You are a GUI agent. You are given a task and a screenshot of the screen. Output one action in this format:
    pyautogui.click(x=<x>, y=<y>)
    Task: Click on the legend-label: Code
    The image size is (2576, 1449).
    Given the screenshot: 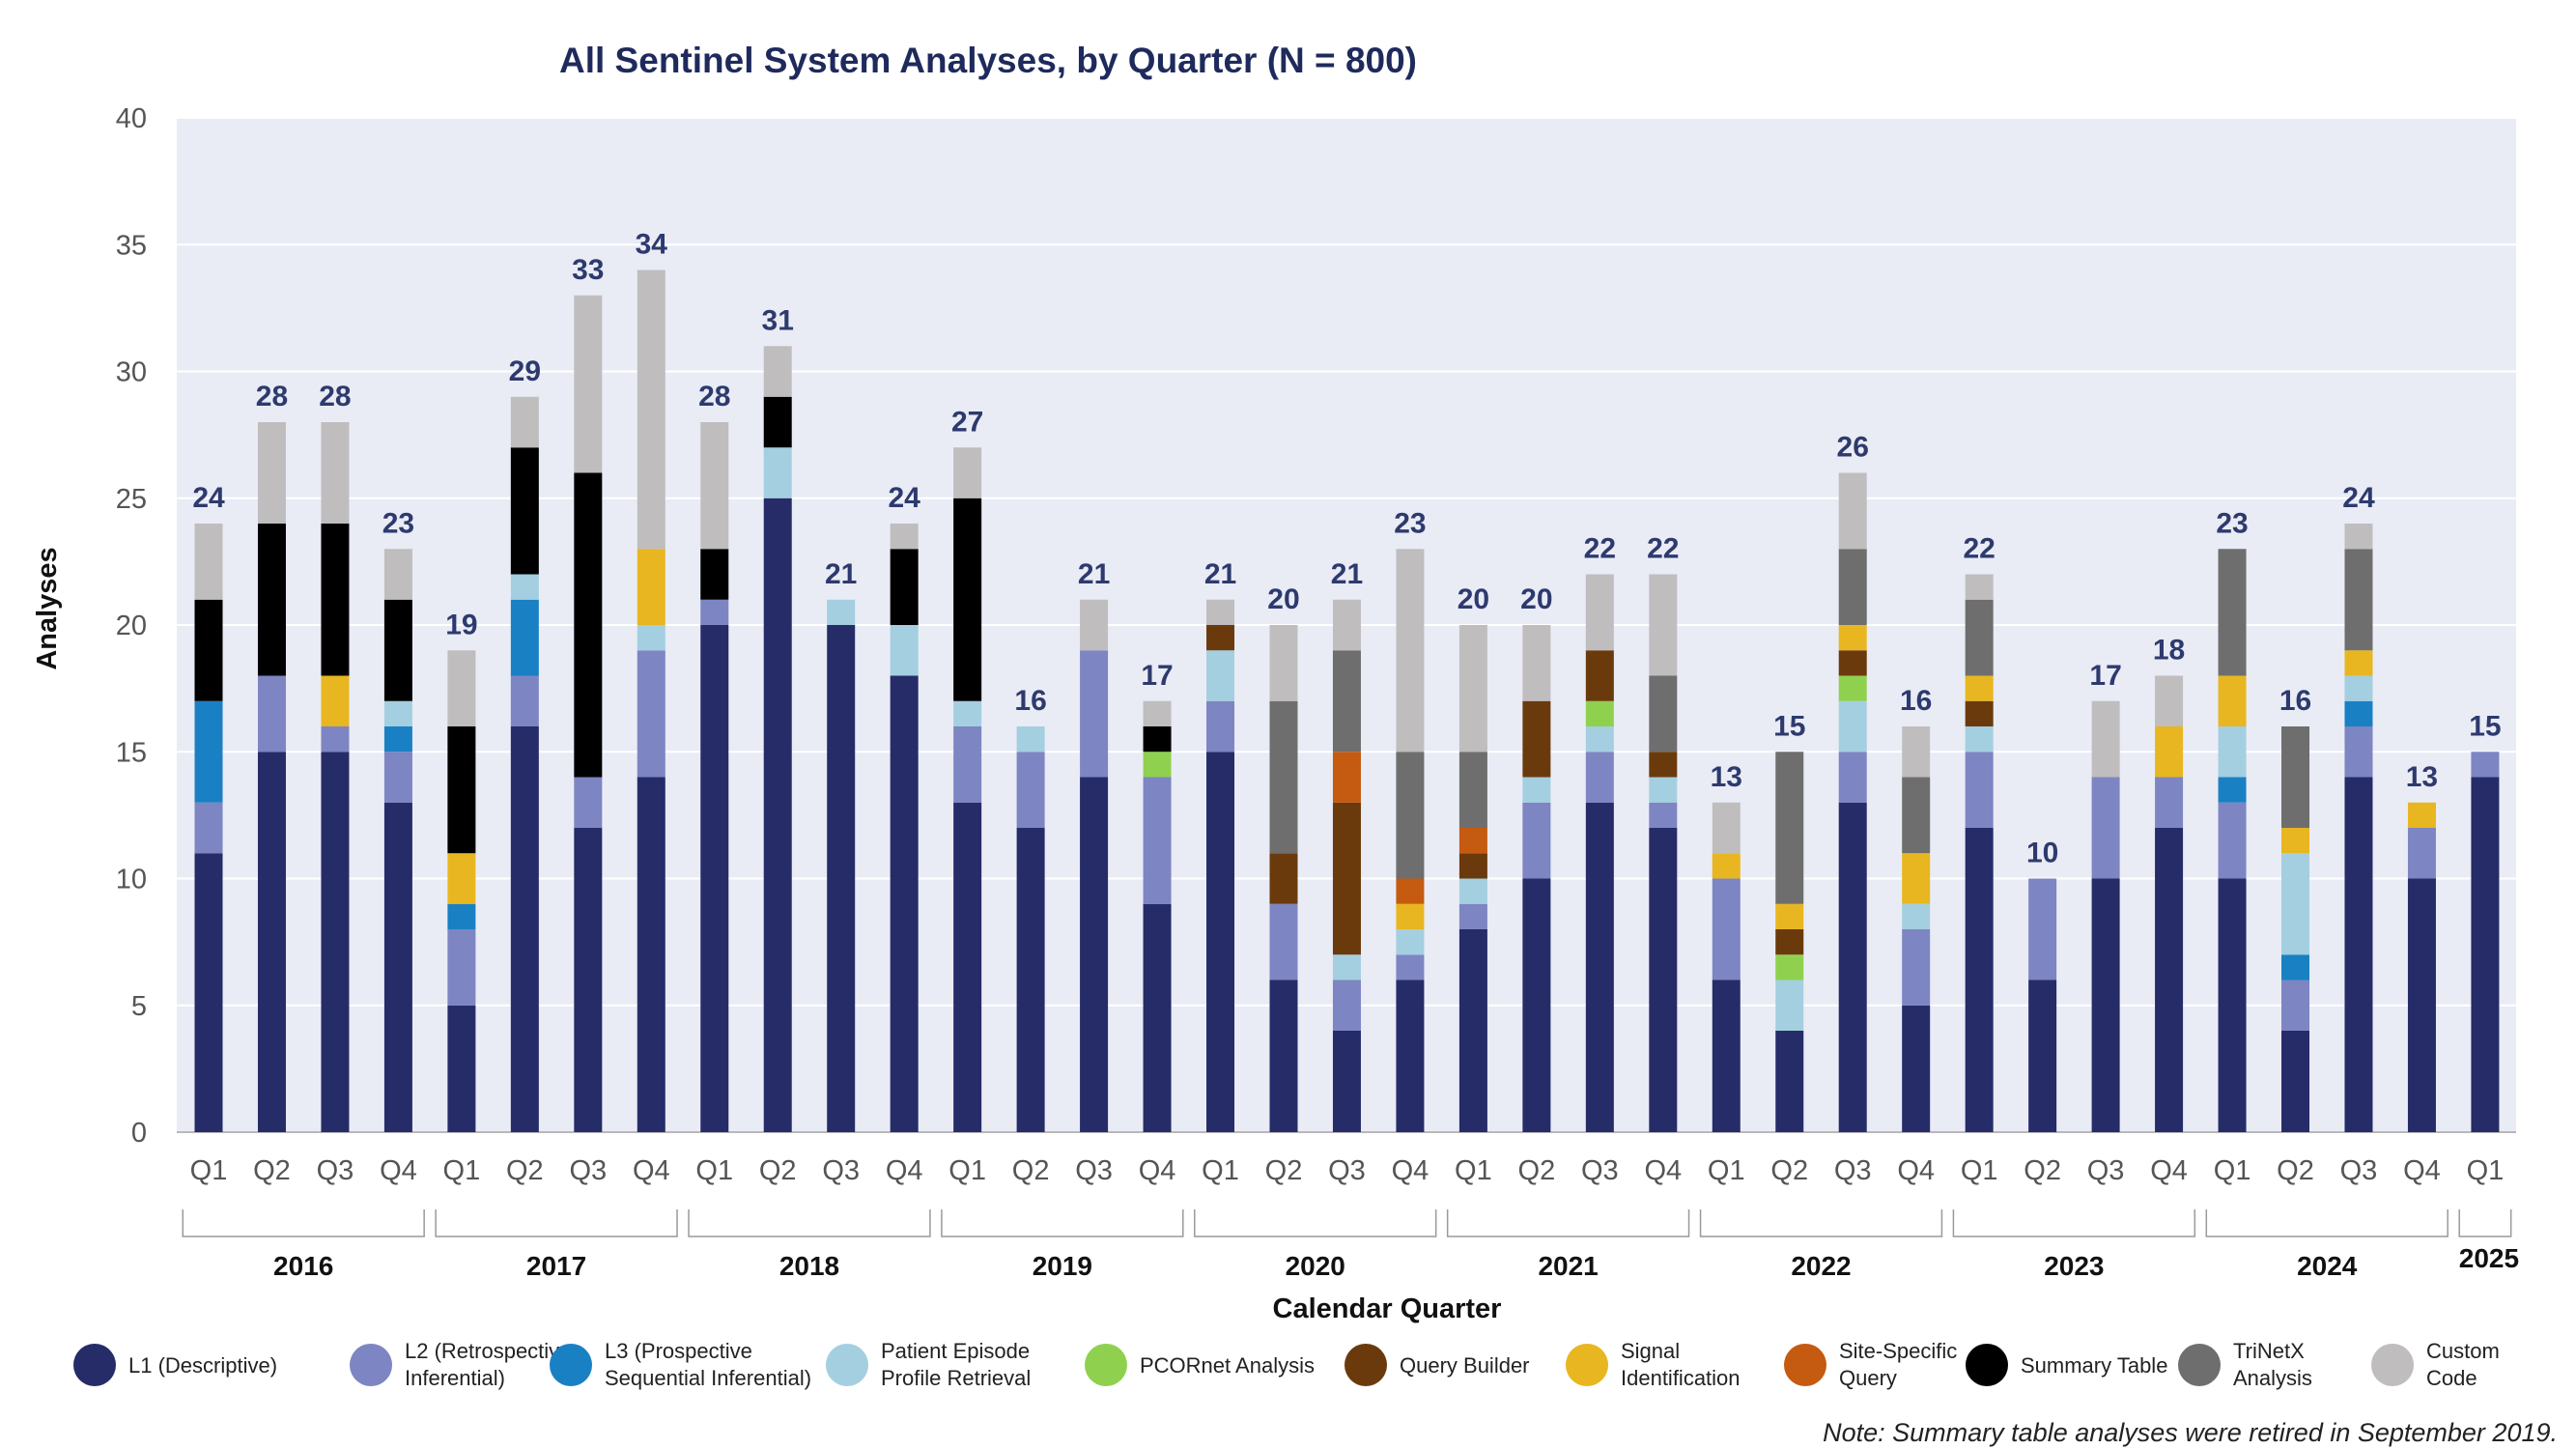 What is the action you would take?
    pyautogui.click(x=2451, y=1378)
    